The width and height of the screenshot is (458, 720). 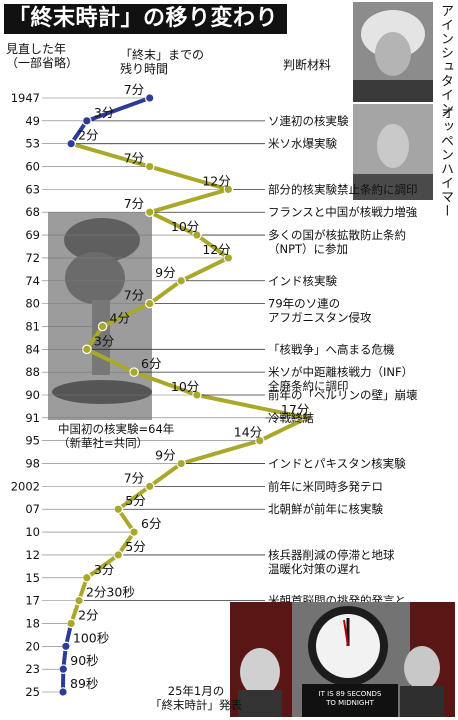 What do you see at coordinates (314, 569) in the screenshot?
I see `event-label-14-1: 温暖化対策の遅れ` at bounding box center [314, 569].